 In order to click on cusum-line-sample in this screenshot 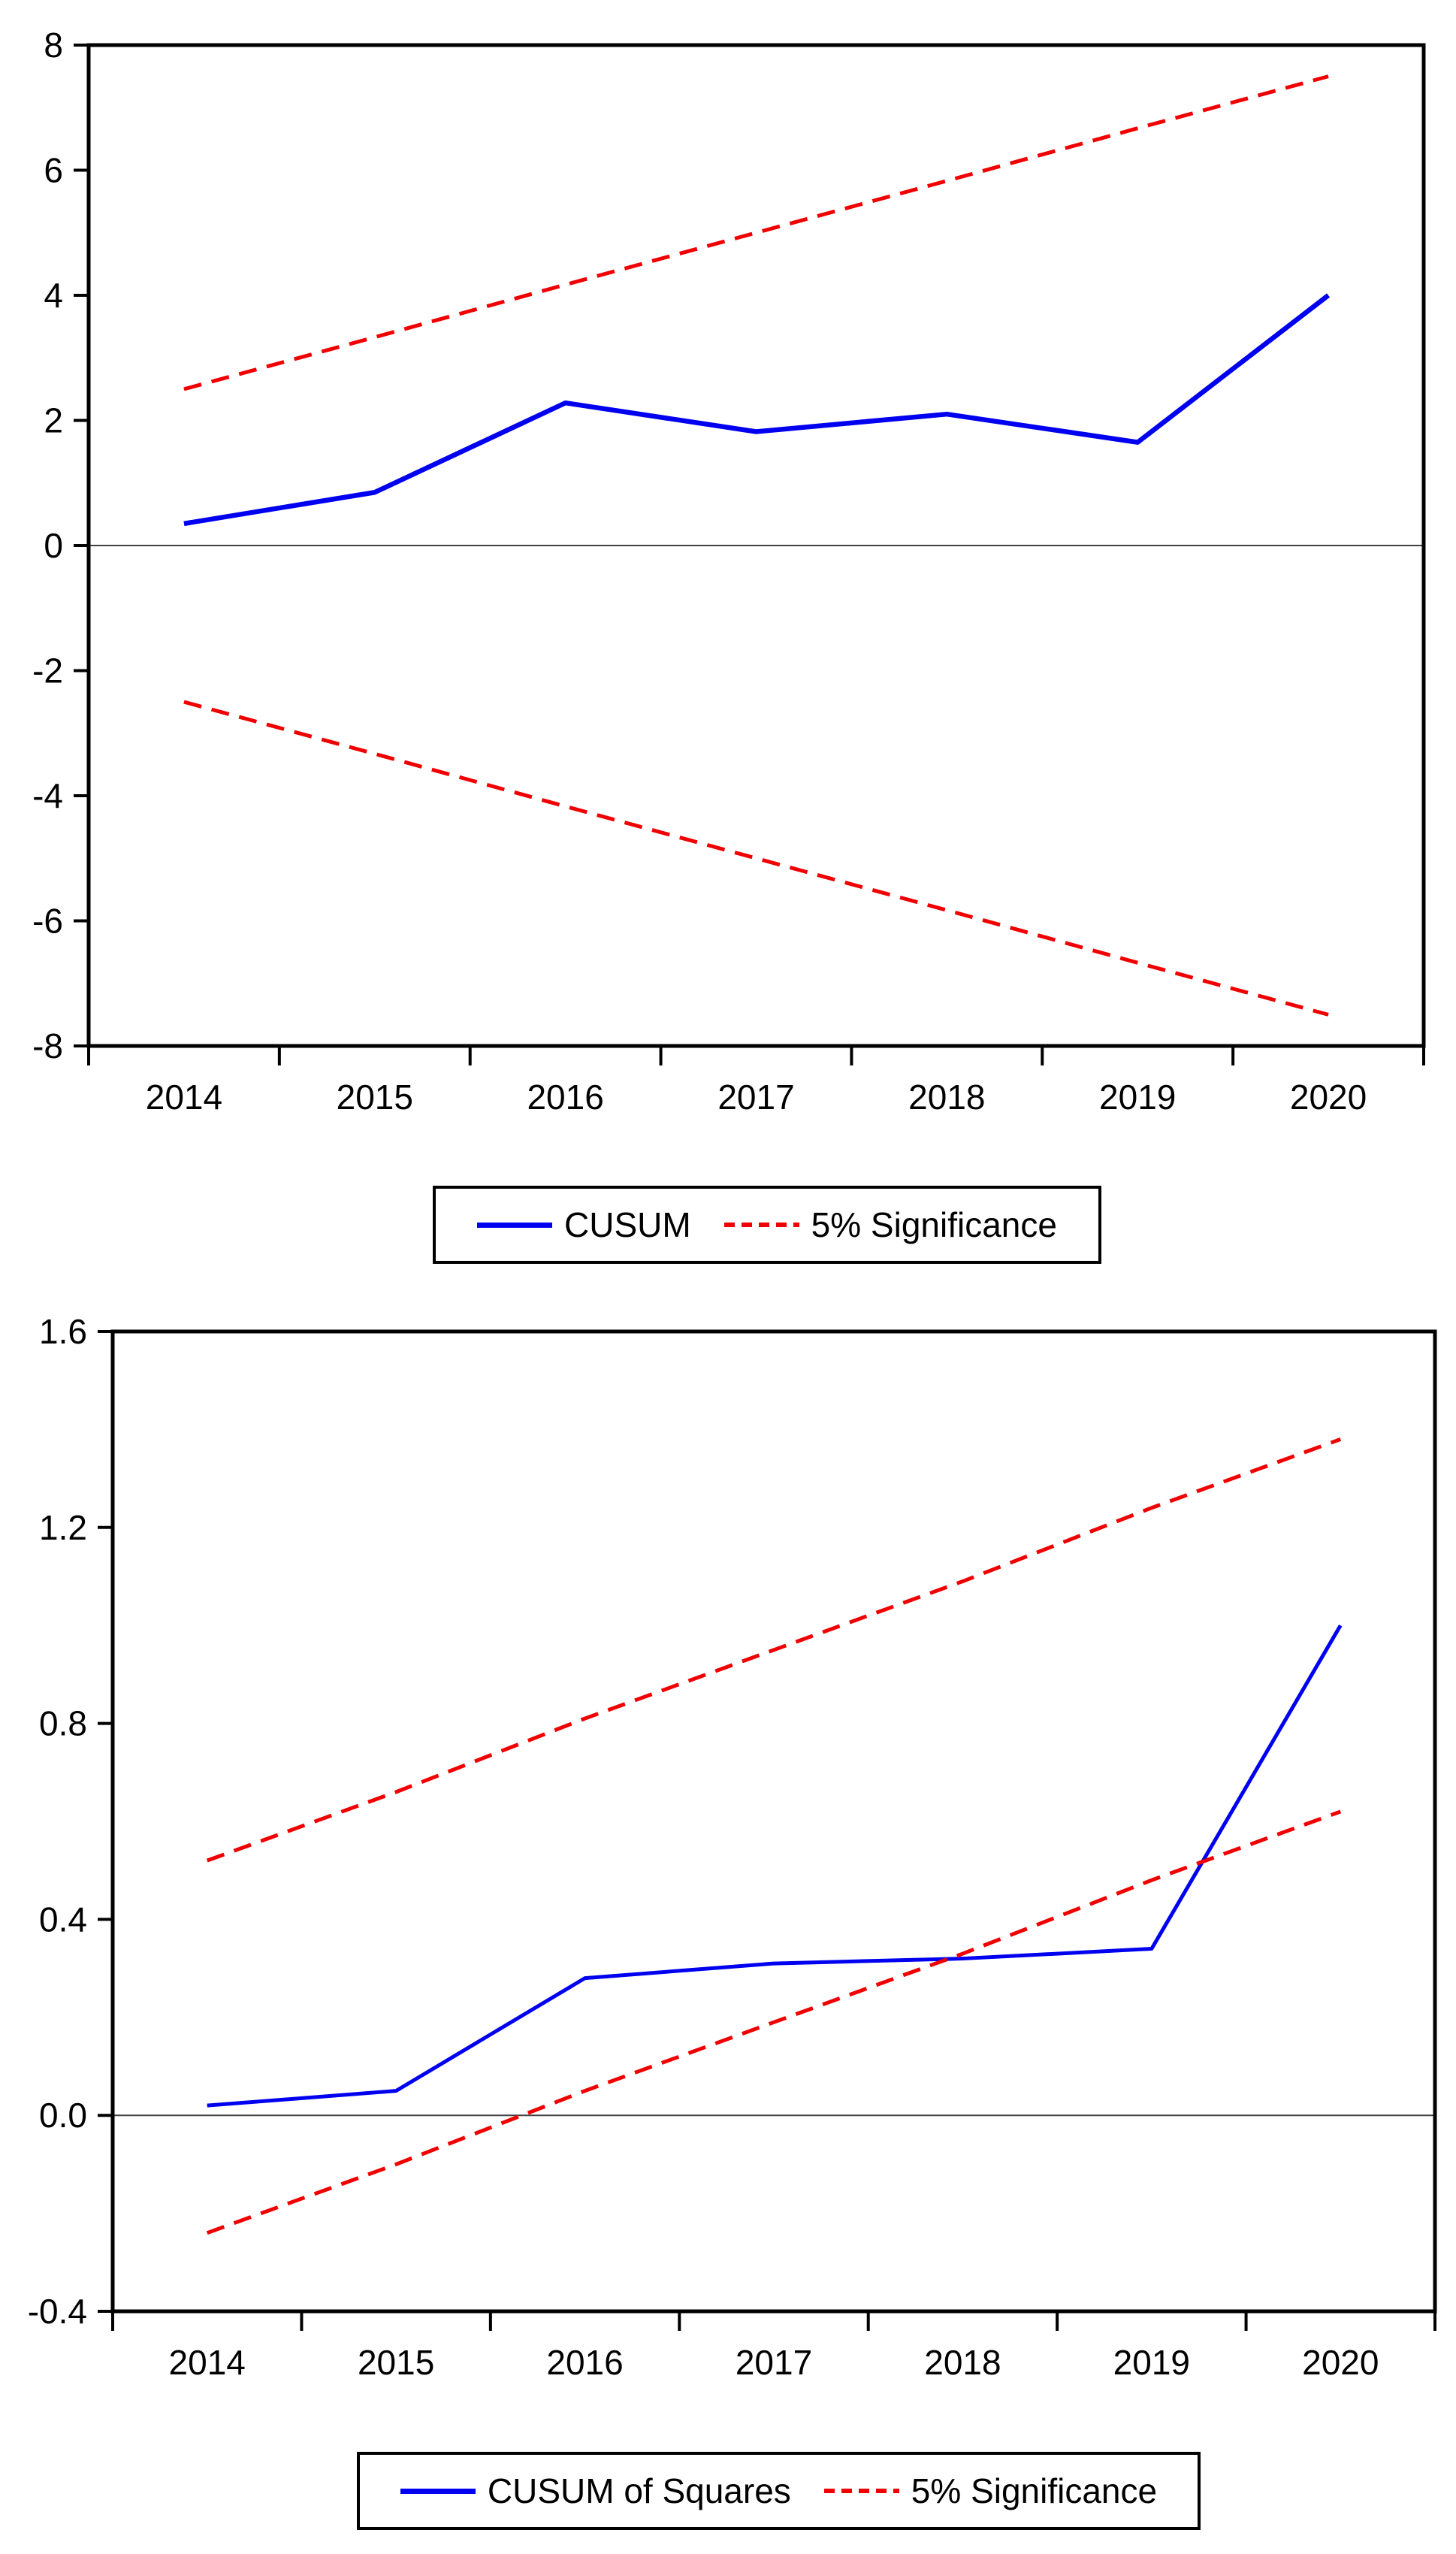, I will do `click(514, 1225)`.